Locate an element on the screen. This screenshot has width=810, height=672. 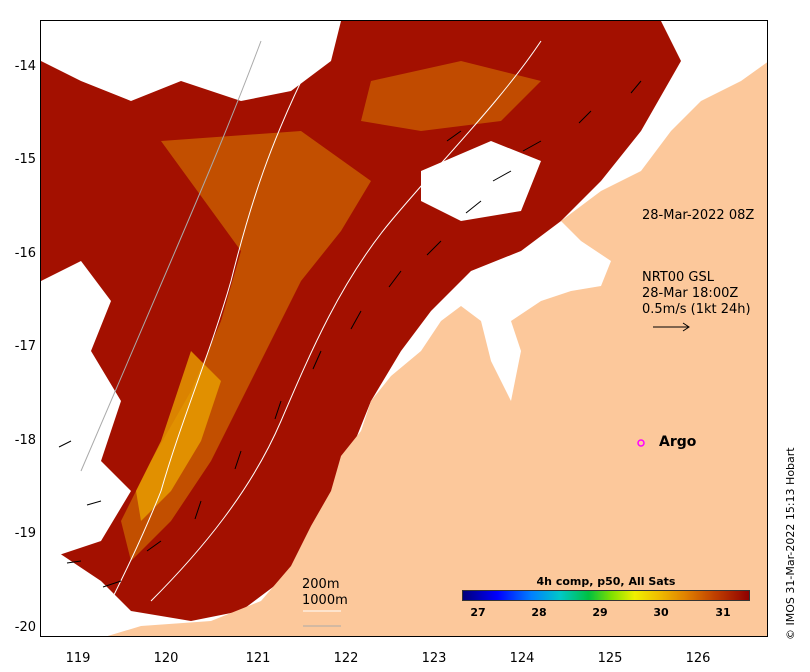
sst-cool-patch is located at coordinates (451, 96).